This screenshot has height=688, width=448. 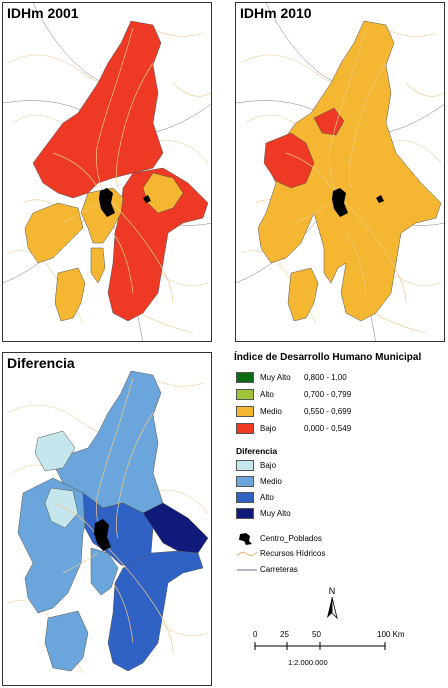 What do you see at coordinates (175, 528) in the screenshot?
I see `region-east-muyalto` at bounding box center [175, 528].